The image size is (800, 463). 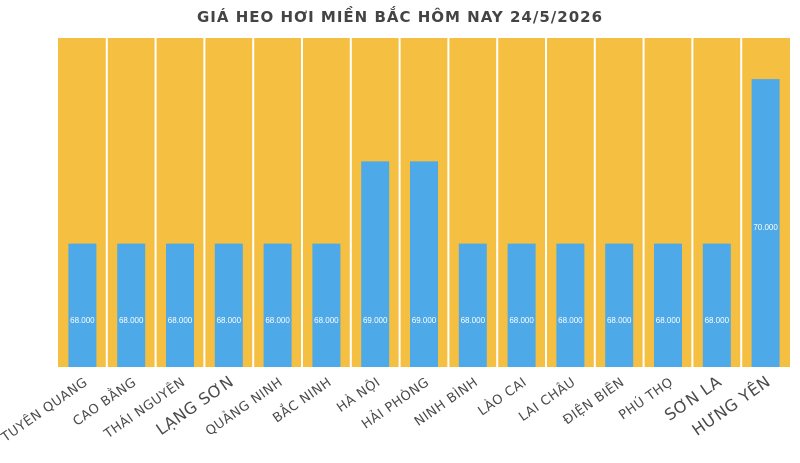 What do you see at coordinates (765, 227) in the screenshot?
I see `data-label: 70.000` at bounding box center [765, 227].